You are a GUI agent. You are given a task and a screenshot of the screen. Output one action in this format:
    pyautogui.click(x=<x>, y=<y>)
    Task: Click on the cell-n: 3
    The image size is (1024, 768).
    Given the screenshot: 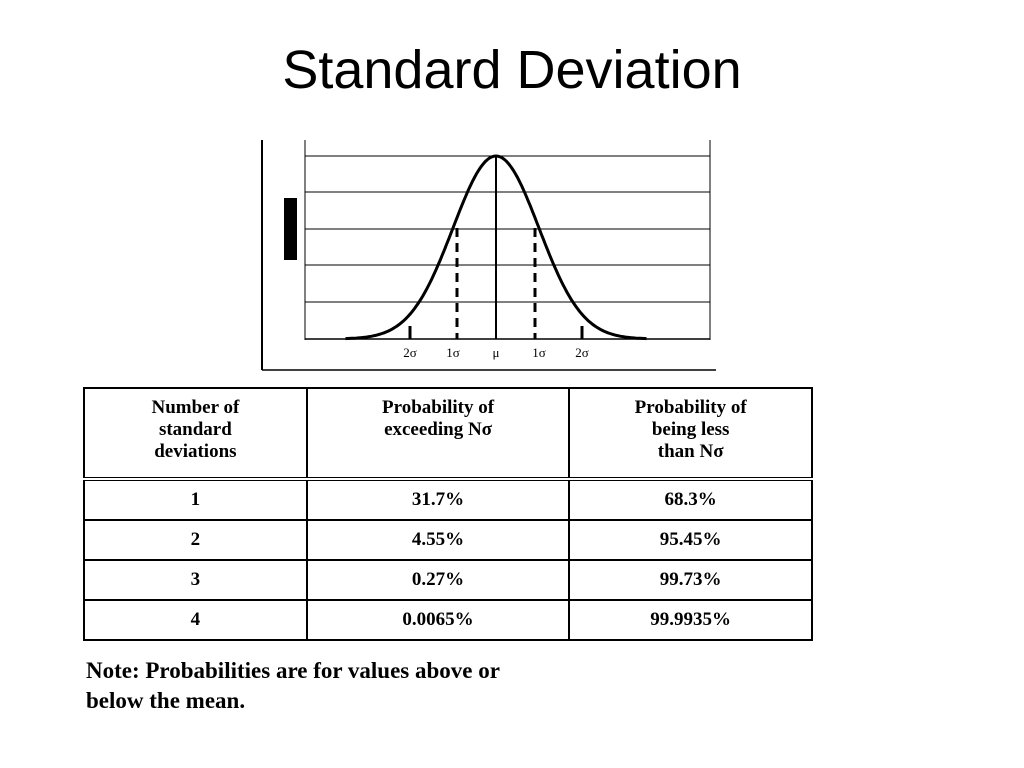 What is the action you would take?
    pyautogui.click(x=195, y=580)
    